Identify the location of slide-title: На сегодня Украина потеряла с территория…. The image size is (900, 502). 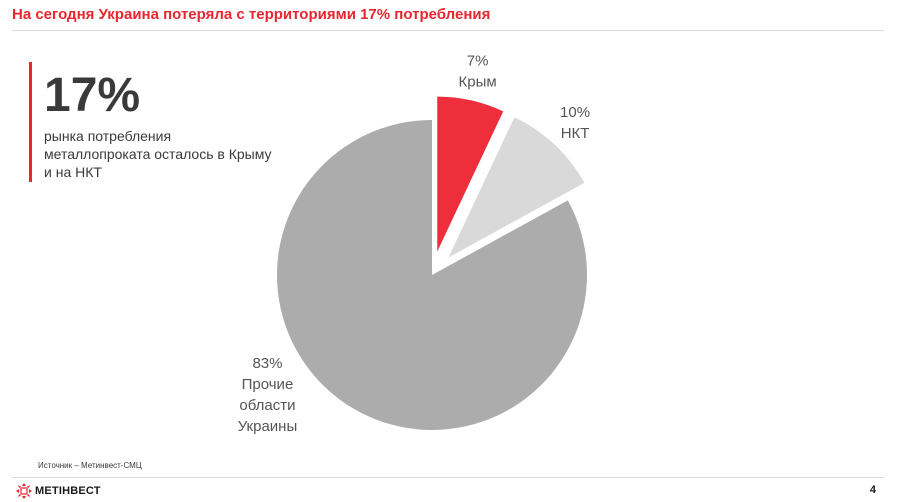
(251, 14).